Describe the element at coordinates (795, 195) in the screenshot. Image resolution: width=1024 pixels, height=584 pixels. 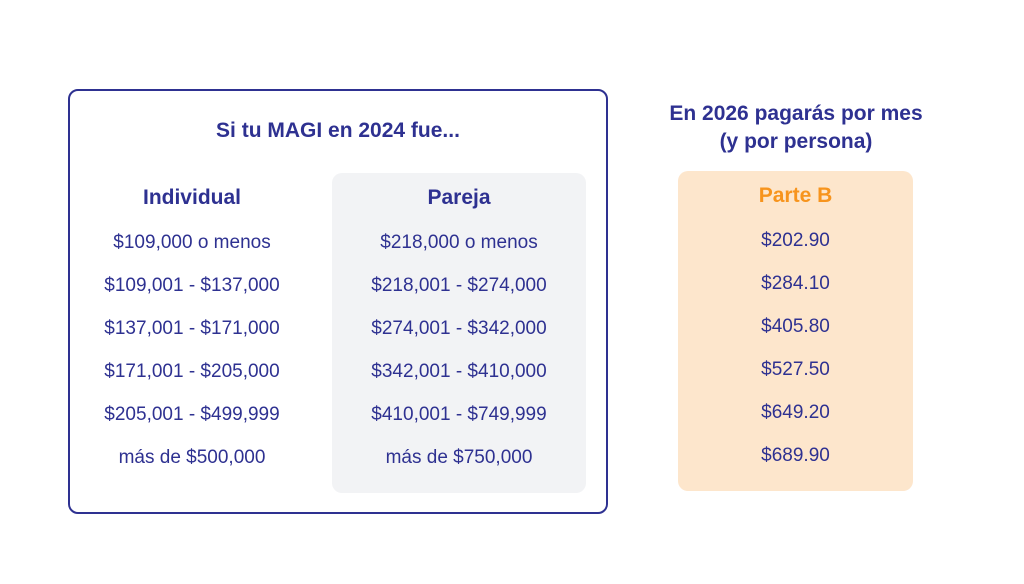
I see `parte-b-header: Parte B` at that location.